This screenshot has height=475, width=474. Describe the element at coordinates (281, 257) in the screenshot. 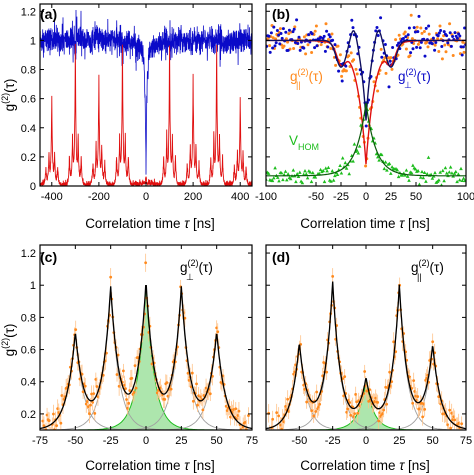

I see `panel-tag-d: (d)` at that location.